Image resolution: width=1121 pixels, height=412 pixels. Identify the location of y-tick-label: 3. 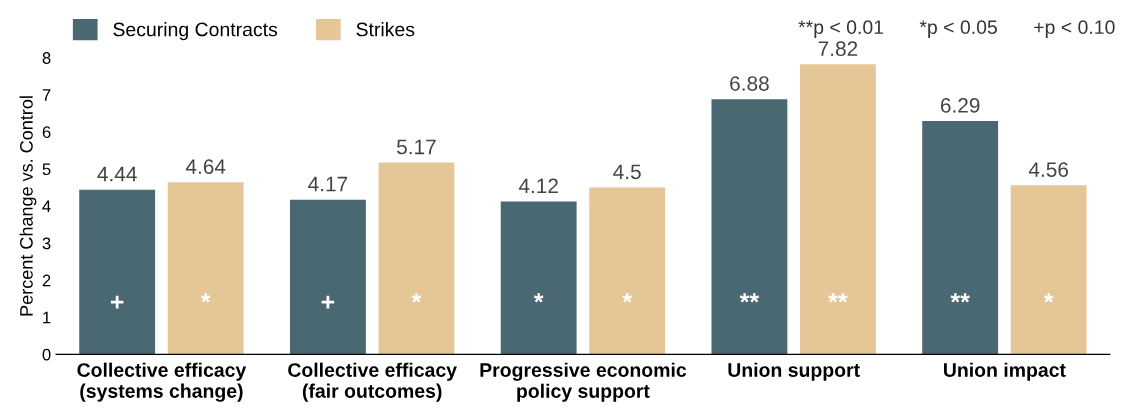
(46, 243).